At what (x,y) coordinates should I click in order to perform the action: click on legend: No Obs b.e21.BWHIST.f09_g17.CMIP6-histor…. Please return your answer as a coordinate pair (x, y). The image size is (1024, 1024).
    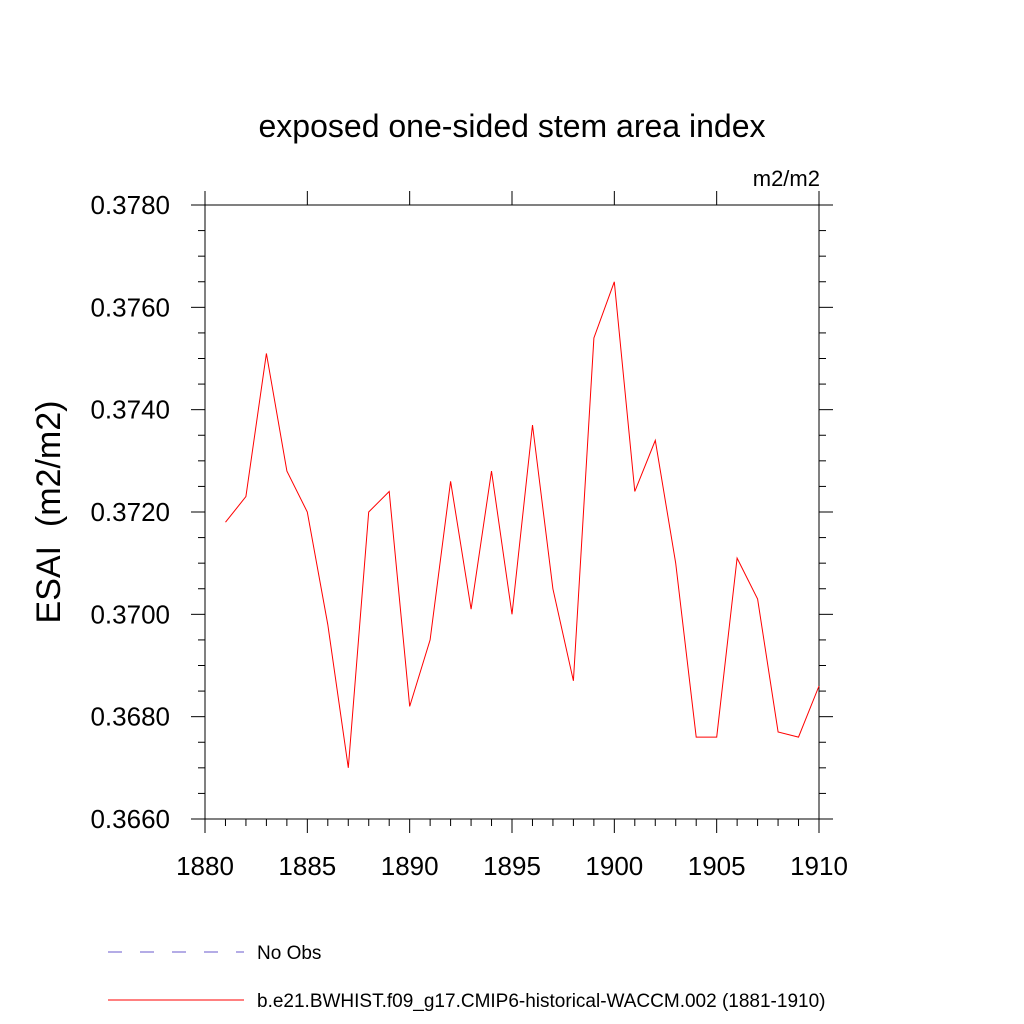
    Looking at the image, I should click on (466, 977).